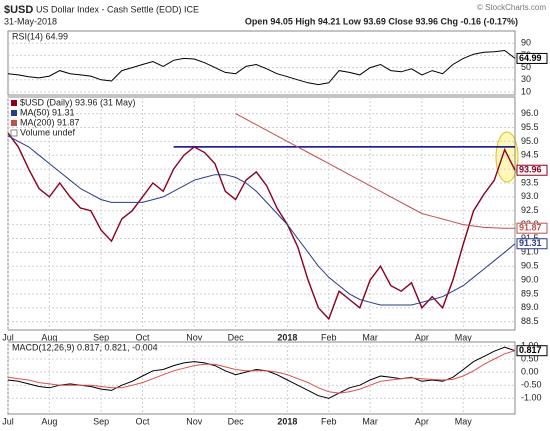 This screenshot has height=431, width=550. I want to click on date: 31-May-2018, so click(30, 21).